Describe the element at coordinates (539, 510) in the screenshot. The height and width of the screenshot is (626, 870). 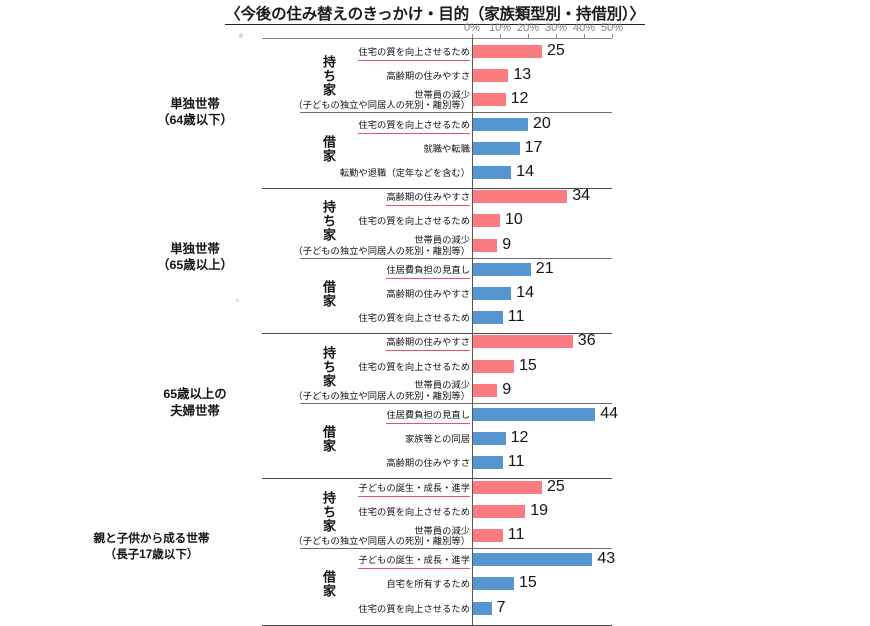
I see `bar-value-label: 19` at that location.